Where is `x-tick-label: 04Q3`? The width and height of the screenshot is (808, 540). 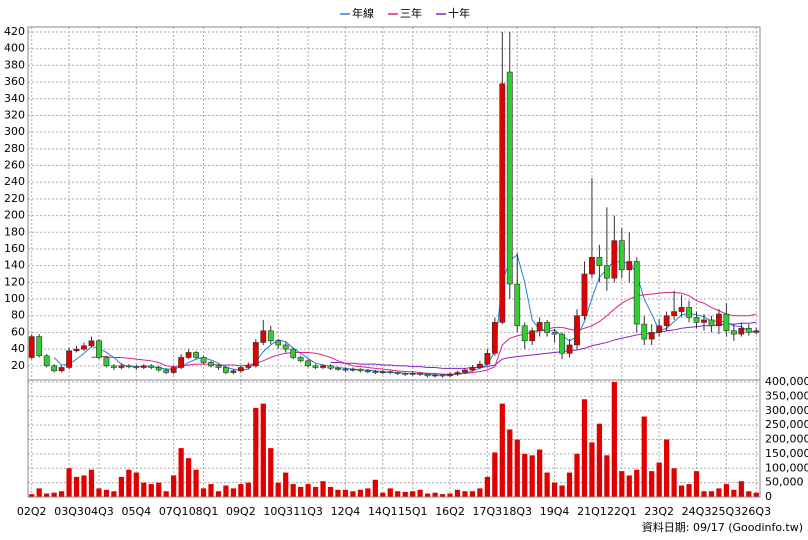 x-tick-label: 04Q3 is located at coordinates (99, 511).